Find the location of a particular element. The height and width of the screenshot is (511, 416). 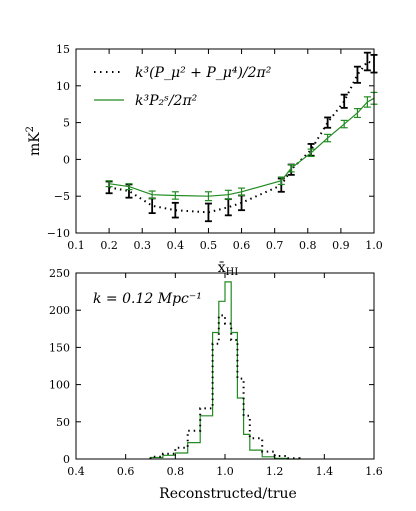

histogram-solid-step is located at coordinates (224, 370).